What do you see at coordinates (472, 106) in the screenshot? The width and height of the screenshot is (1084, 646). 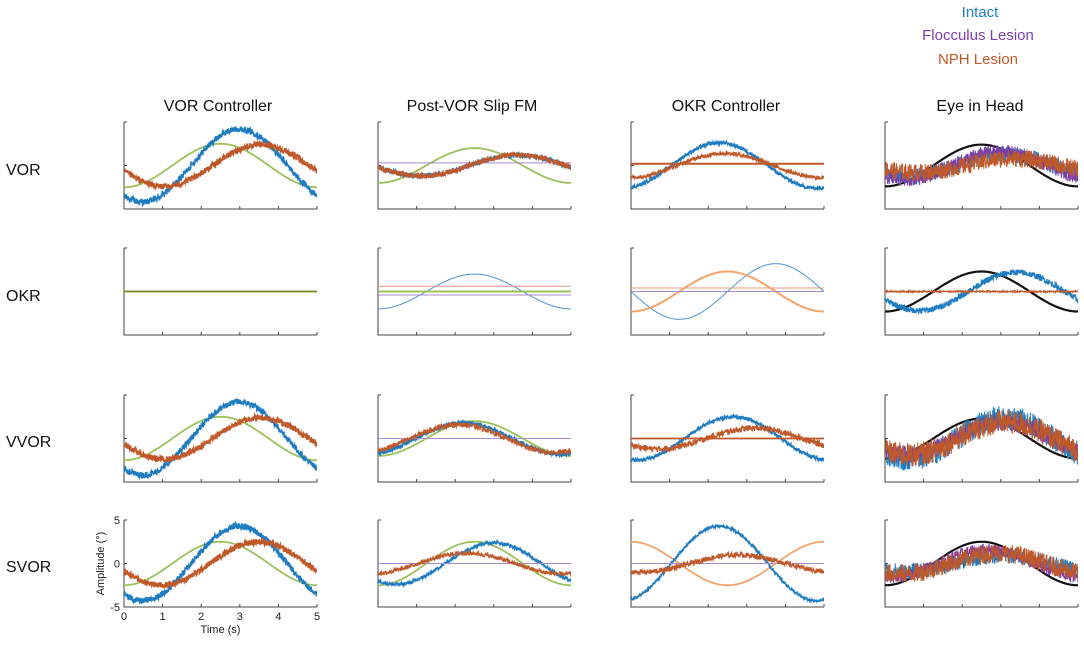 I see `column-title: Post-VOR Slip FM` at bounding box center [472, 106].